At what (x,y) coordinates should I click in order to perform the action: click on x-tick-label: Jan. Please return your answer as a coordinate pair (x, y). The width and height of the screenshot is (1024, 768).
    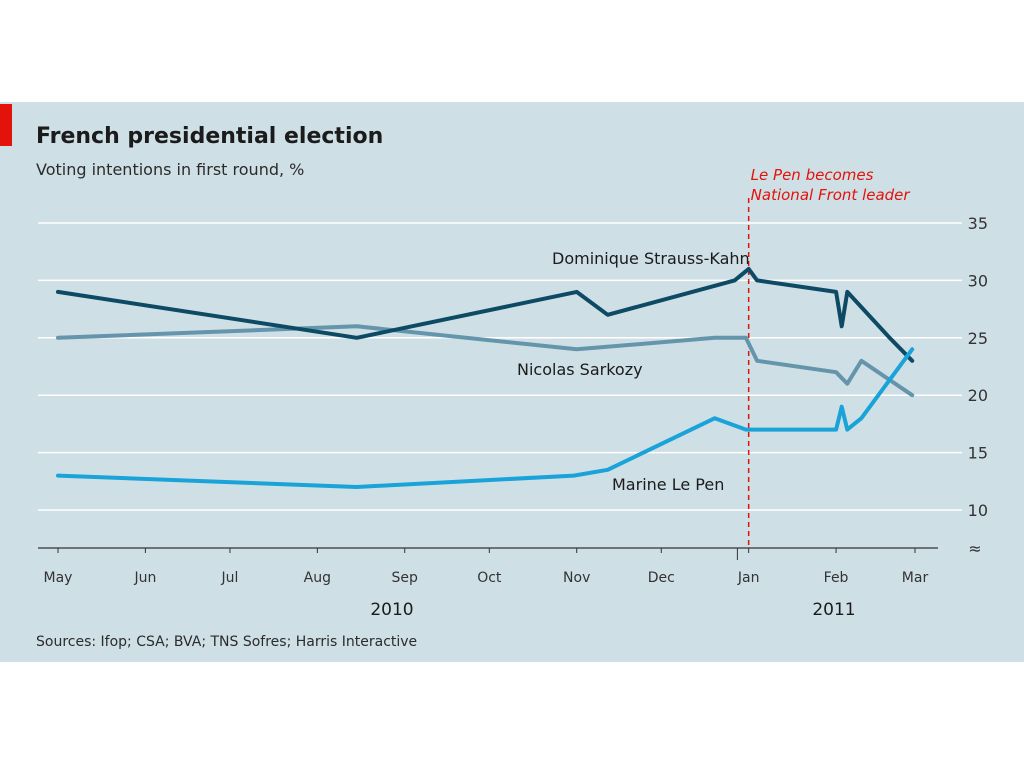
    Looking at the image, I should click on (748, 578).